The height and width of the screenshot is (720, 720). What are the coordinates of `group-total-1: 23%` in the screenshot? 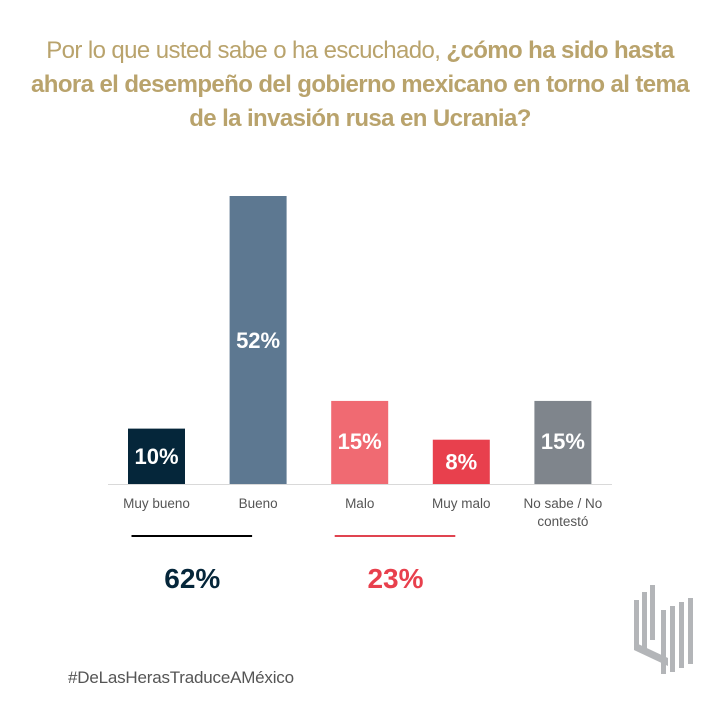 It's located at (395, 578).